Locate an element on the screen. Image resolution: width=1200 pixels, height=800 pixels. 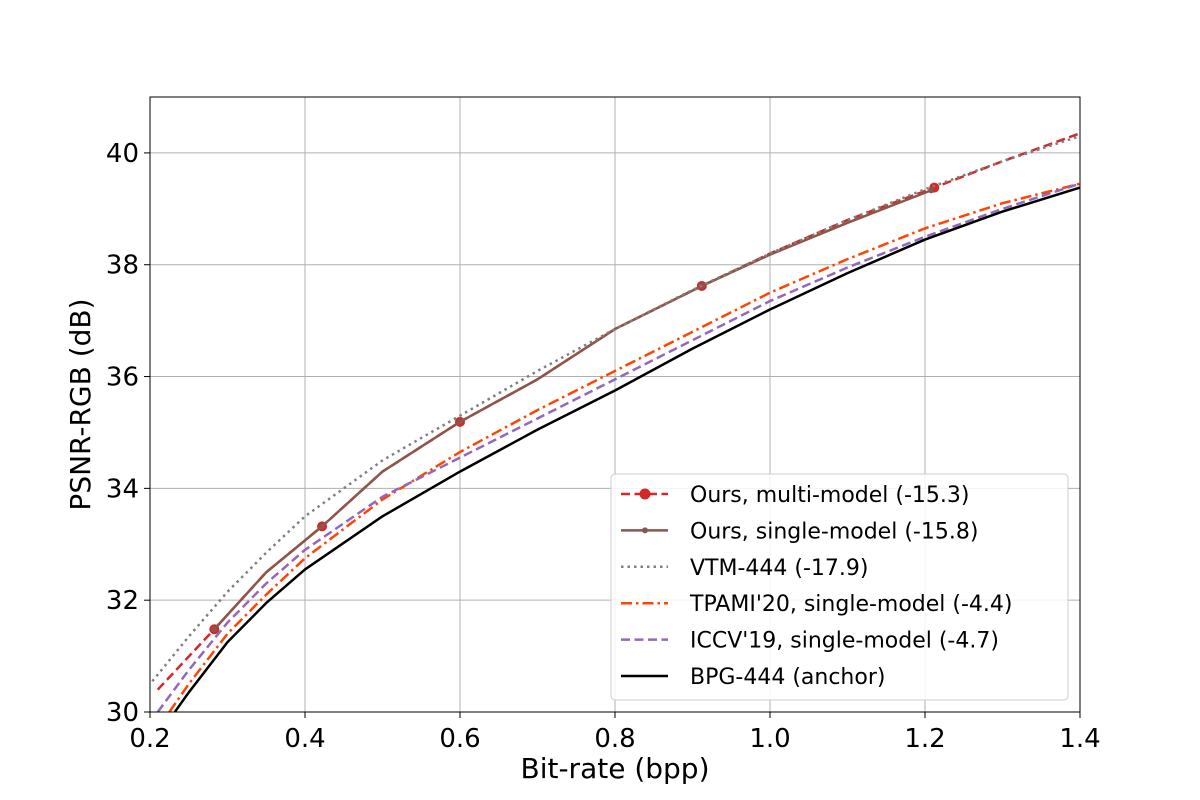
x-tick-label: 1.2 is located at coordinates (924, 739).